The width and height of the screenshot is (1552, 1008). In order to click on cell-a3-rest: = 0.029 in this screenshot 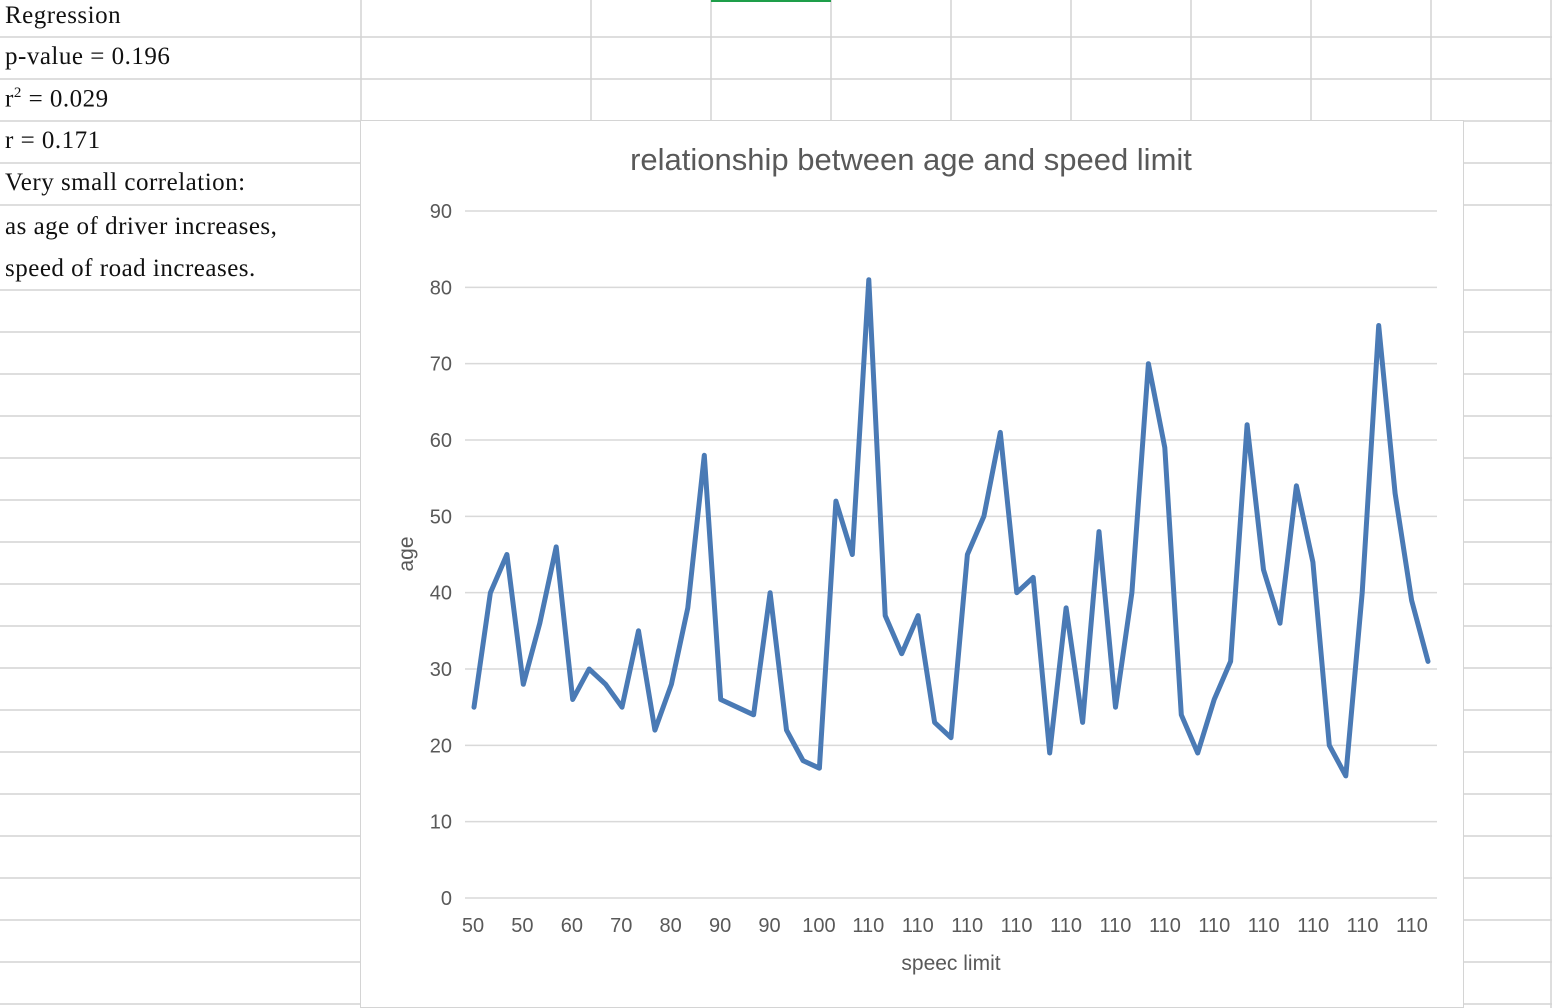, I will do `click(65, 99)`.